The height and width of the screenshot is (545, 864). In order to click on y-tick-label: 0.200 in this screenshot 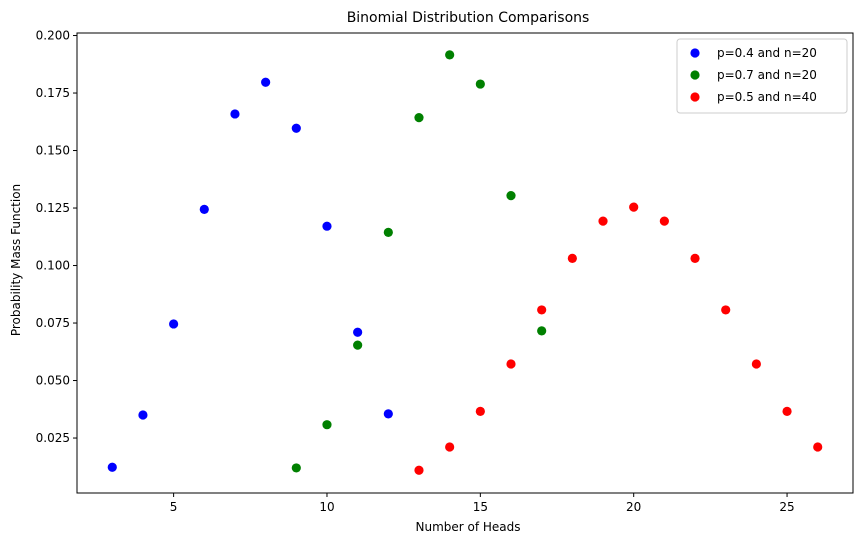, I will do `click(53, 36)`.